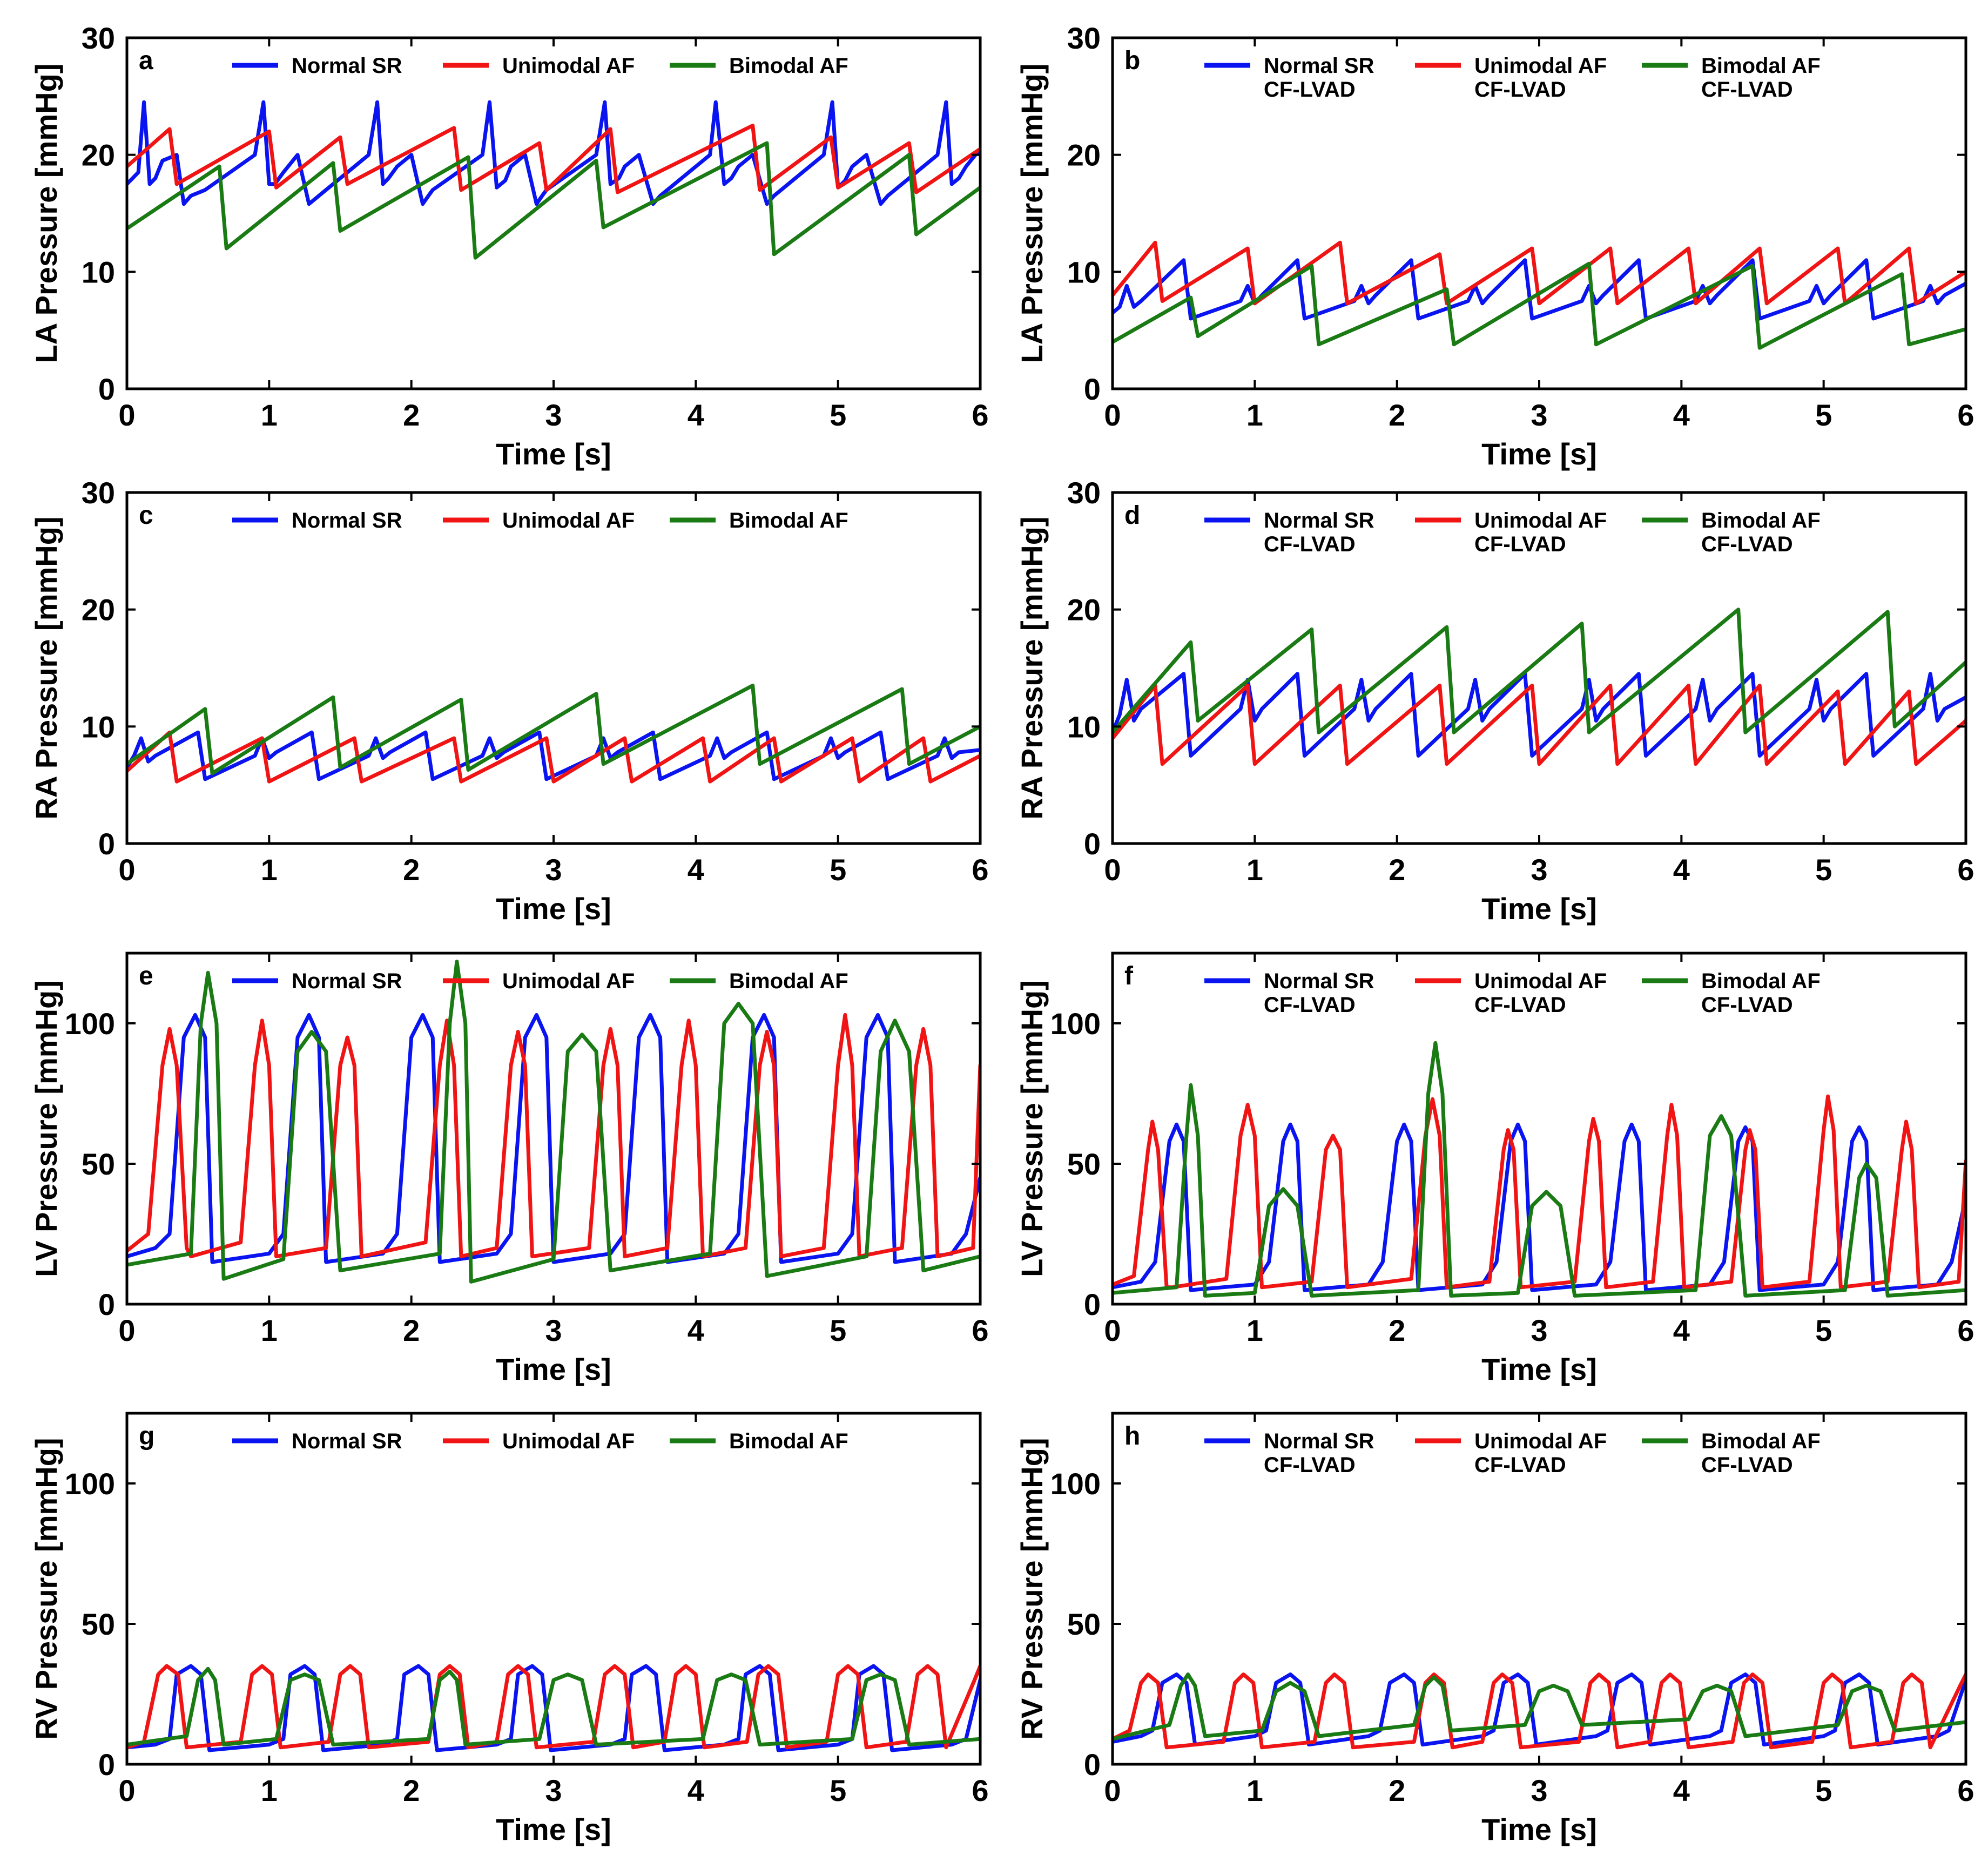 This screenshot has width=1988, height=1862. Describe the element at coordinates (146, 976) in the screenshot. I see `panel-letter: e` at that location.